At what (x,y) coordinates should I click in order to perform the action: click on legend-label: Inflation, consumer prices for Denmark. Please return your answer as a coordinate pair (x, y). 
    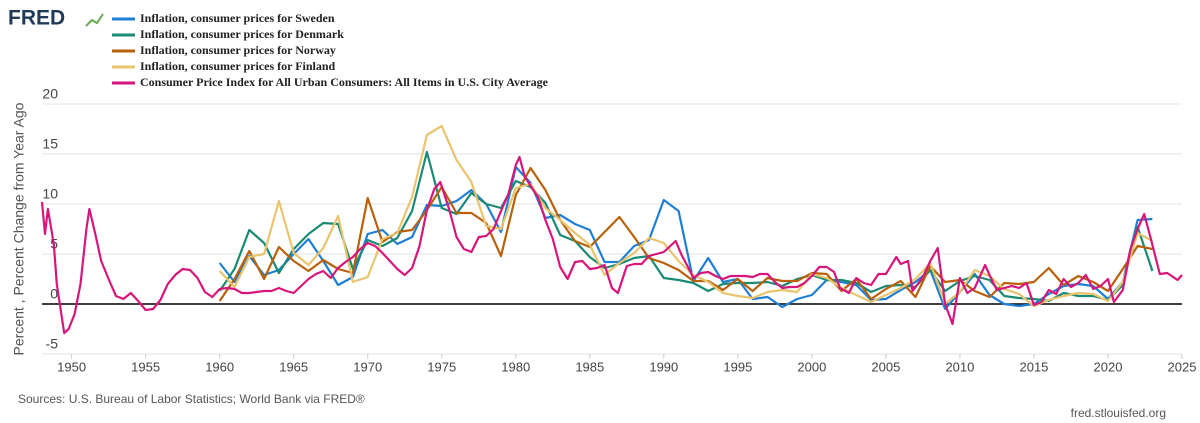
    Looking at the image, I should click on (242, 34).